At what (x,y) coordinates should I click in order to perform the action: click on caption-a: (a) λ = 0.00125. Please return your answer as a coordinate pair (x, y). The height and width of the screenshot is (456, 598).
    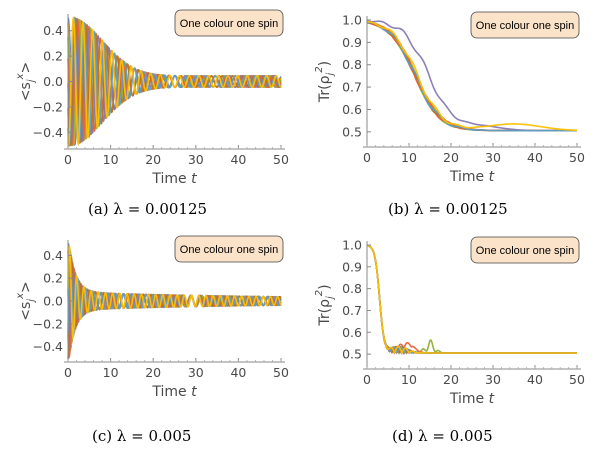
    Looking at the image, I should click on (148, 209).